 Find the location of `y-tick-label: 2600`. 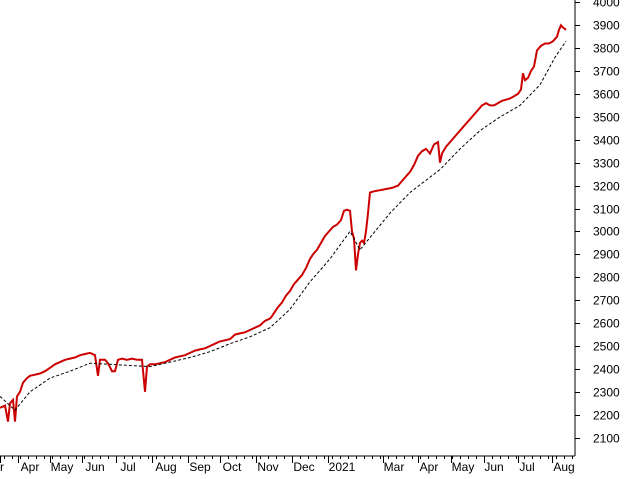

y-tick-label: 2600 is located at coordinates (606, 324).